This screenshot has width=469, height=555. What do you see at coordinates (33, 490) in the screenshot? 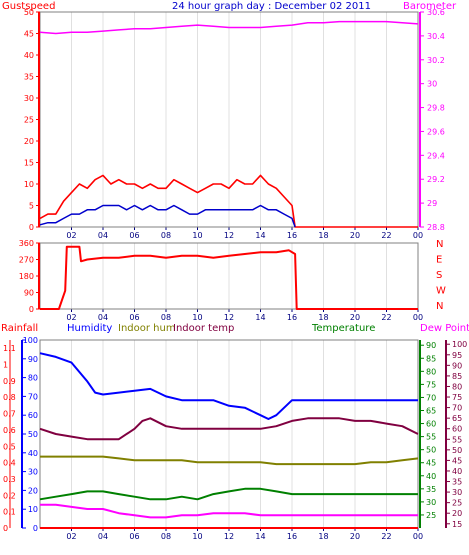
I see `hum-tick-label: 20` at bounding box center [33, 490].